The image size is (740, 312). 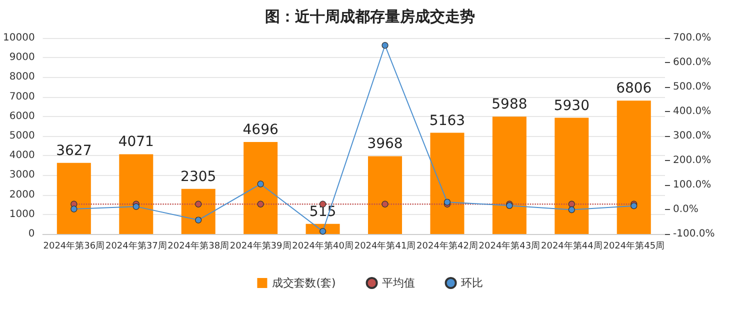 I want to click on y-tick-label: 6000, so click(x=22, y=116).